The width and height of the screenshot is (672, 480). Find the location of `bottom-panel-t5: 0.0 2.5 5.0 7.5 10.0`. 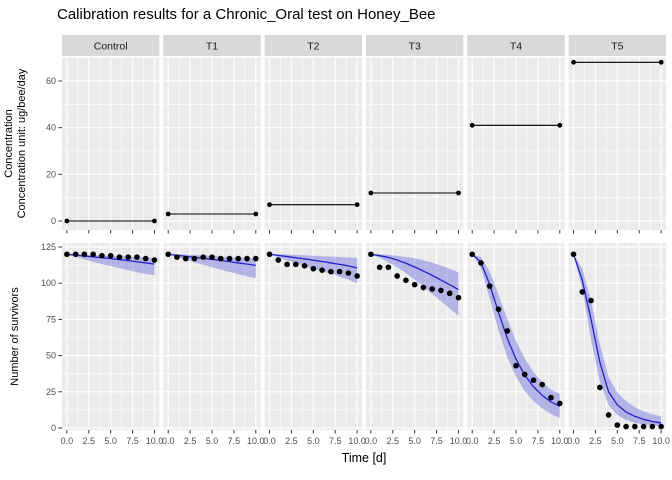

bottom-panel-t5: 0.0 2.5 5.0 7.5 10.0 is located at coordinates (618, 344).